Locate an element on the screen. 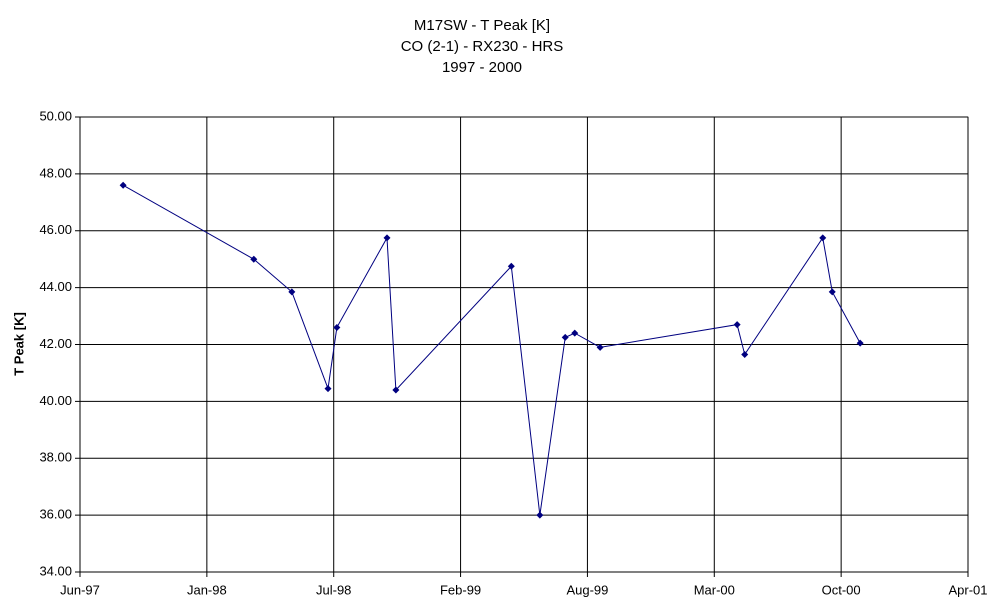  y-tick-label: 46.00 is located at coordinates (55, 229).